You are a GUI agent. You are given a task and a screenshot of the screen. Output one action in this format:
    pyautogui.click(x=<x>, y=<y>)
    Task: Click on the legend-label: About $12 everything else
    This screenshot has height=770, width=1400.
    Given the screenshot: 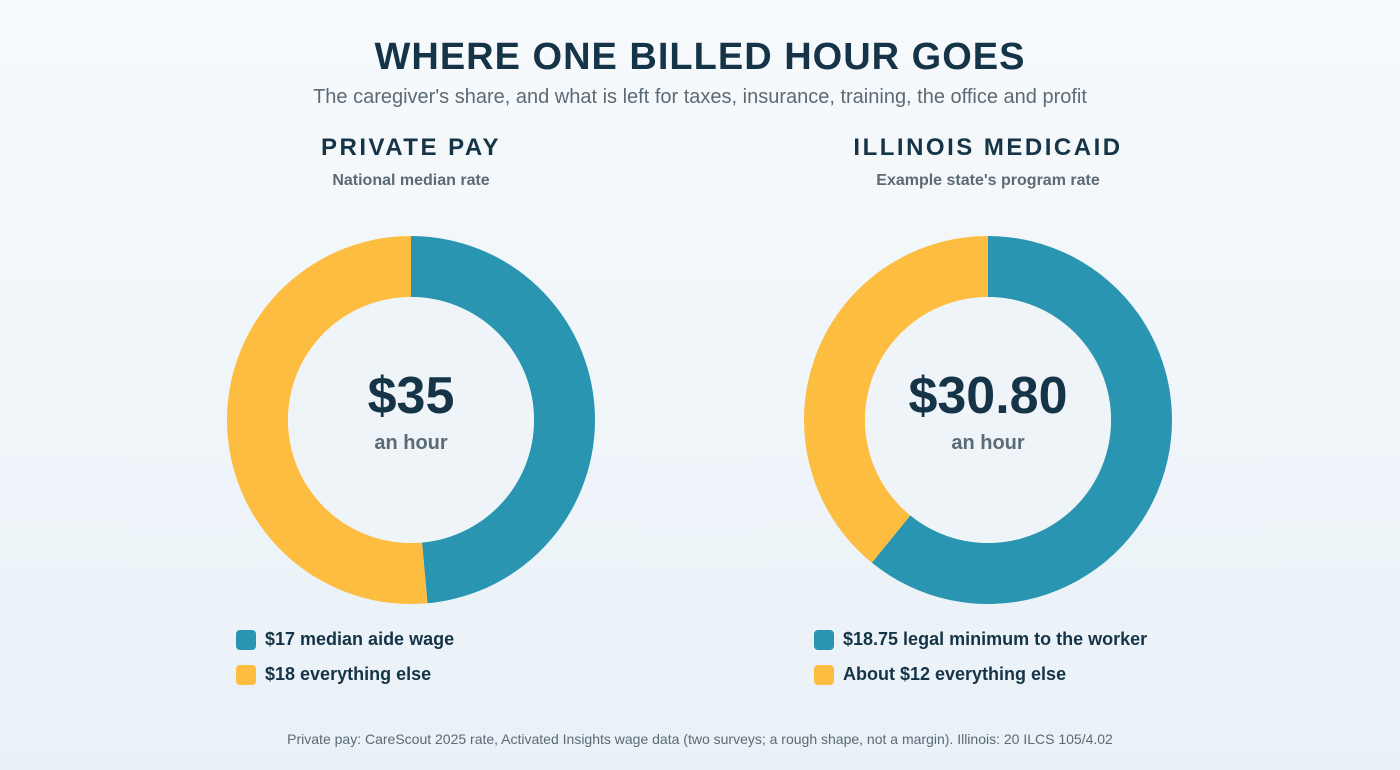 What is the action you would take?
    pyautogui.click(x=955, y=674)
    